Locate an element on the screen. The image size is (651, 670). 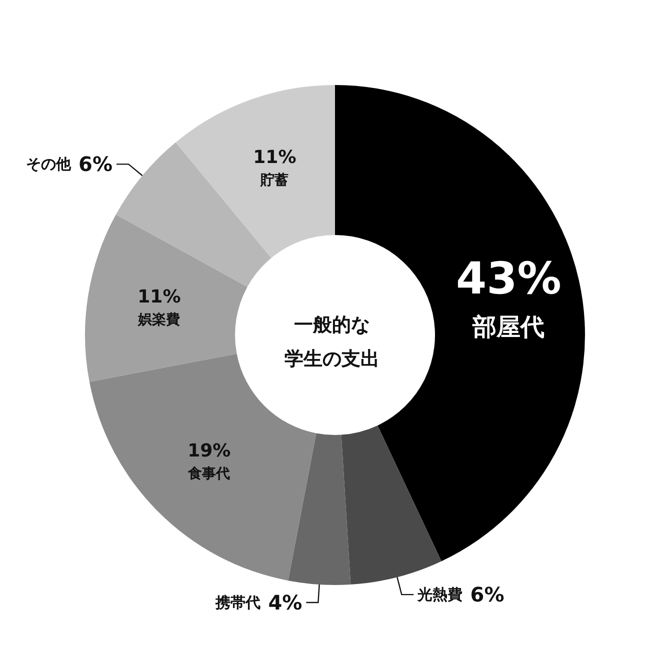
slice-label: 娯楽費 is located at coordinates (158, 320).